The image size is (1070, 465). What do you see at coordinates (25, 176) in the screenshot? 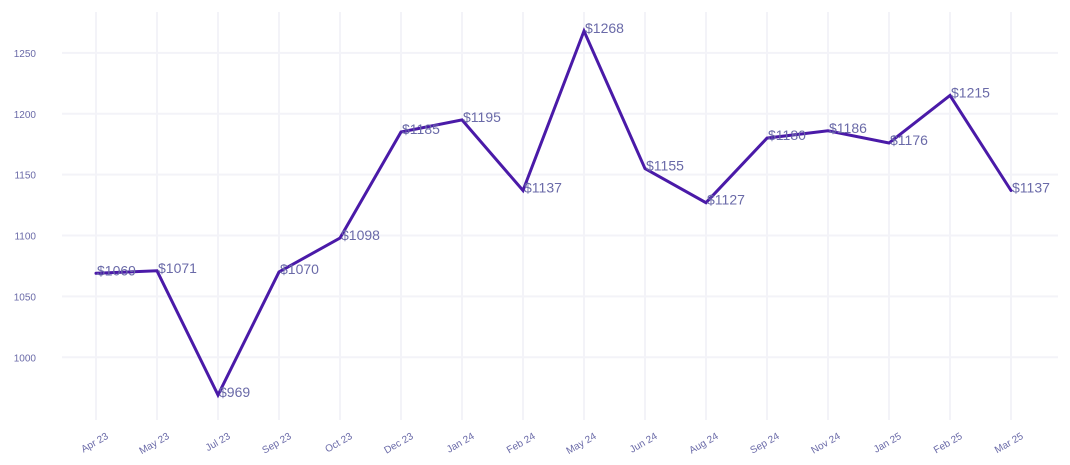
I see `y-tick-label: 1150` at bounding box center [25, 176].